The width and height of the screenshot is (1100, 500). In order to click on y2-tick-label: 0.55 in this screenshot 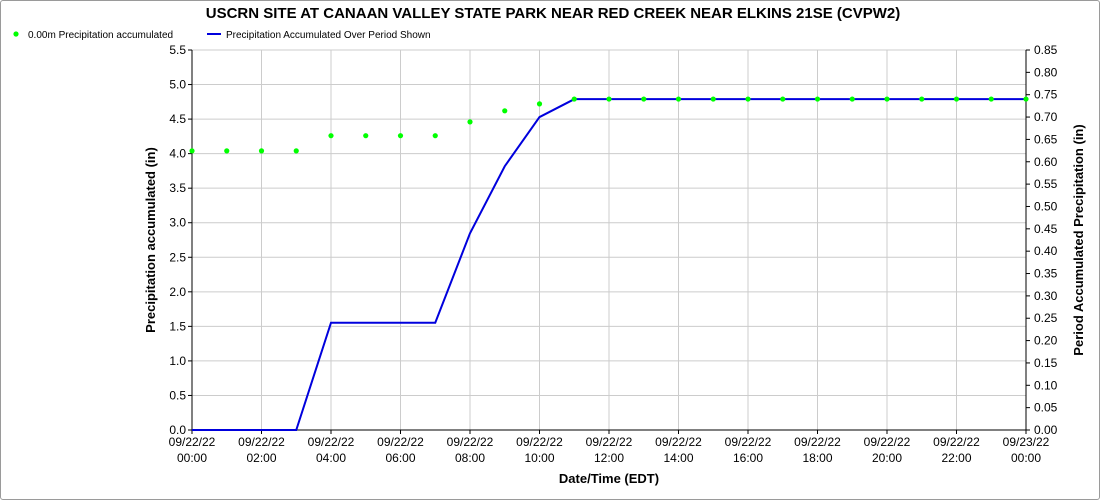, I will do `click(1046, 184)`.